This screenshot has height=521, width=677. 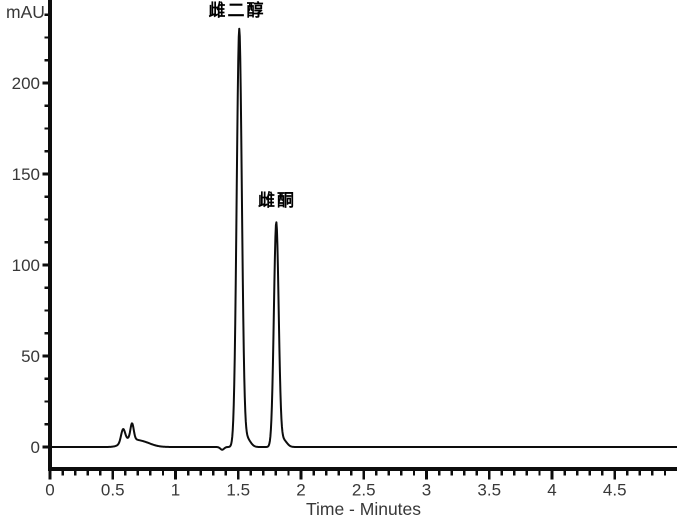 I want to click on x-tick-label: 0, so click(x=49, y=490).